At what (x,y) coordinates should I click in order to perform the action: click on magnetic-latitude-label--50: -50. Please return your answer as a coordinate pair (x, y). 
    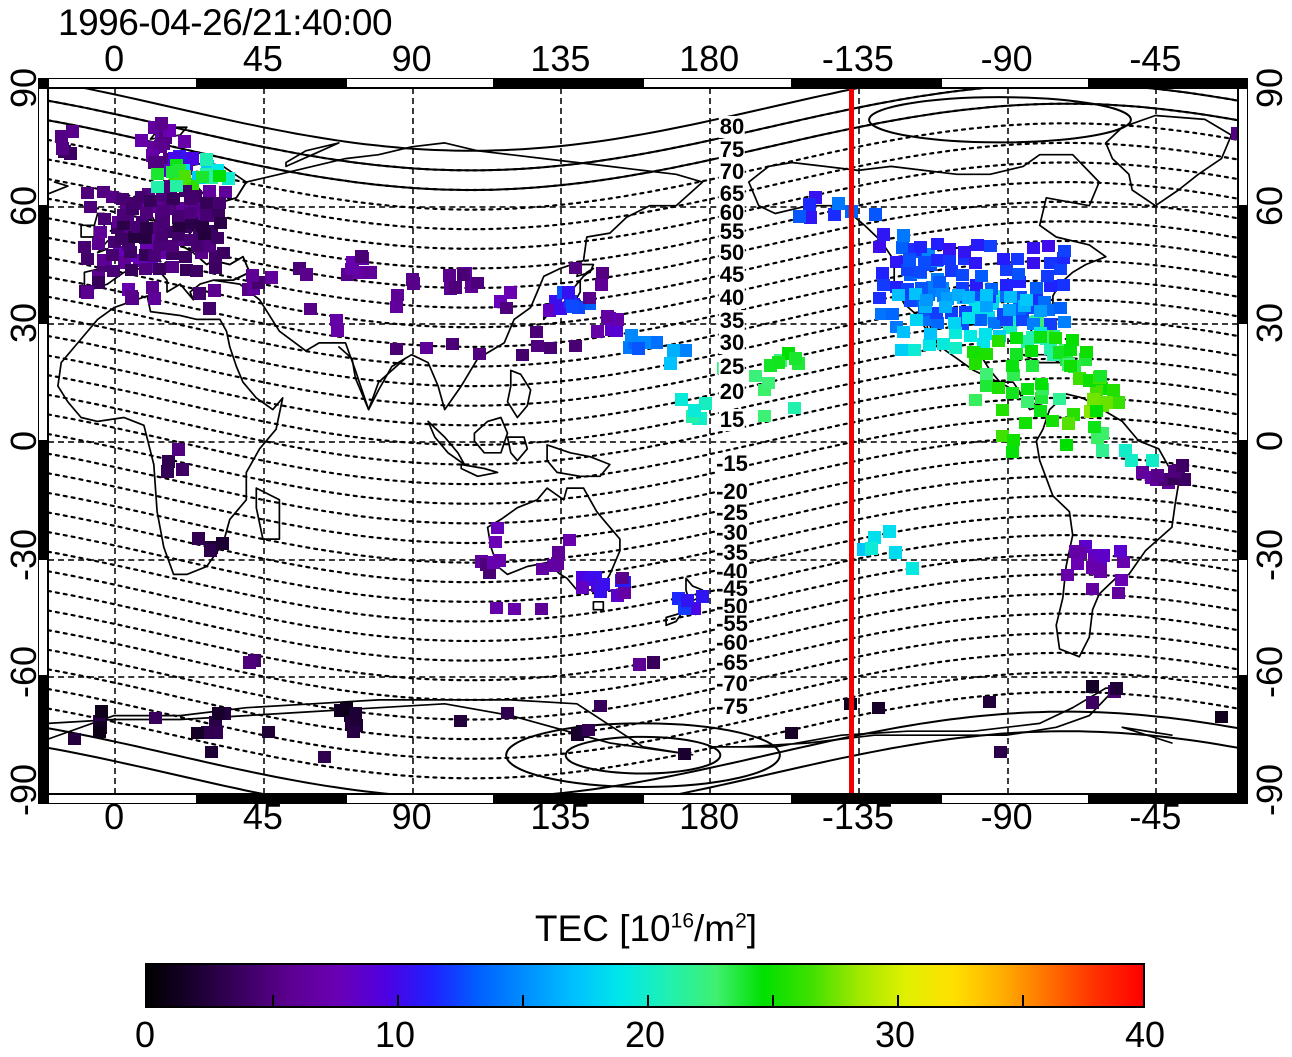
    Looking at the image, I should click on (732, 606).